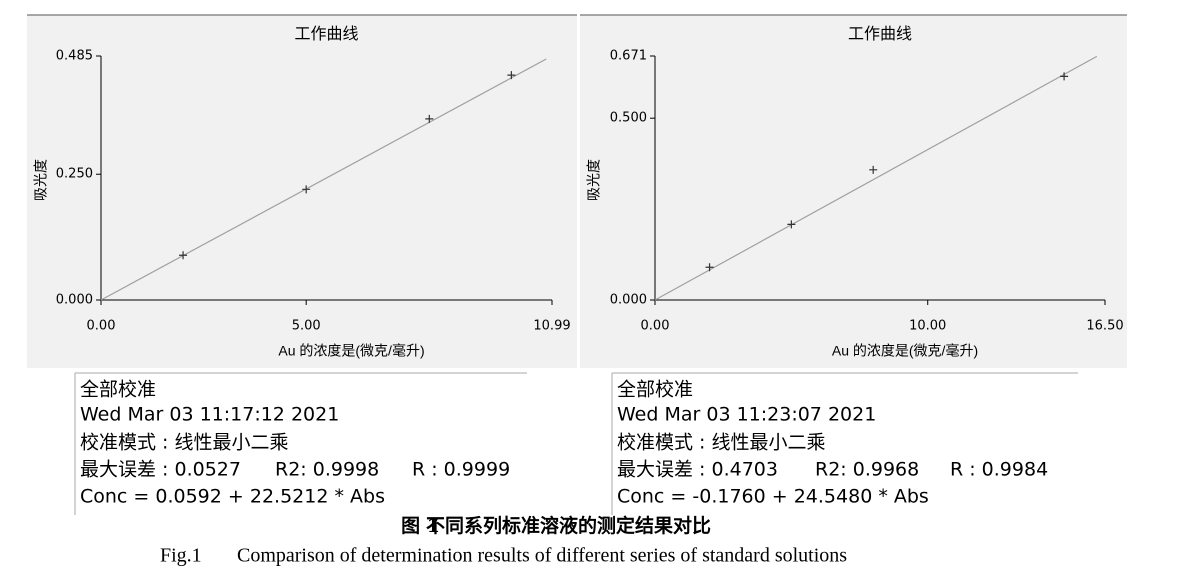 Image resolution: width=1197 pixels, height=576 pixels. I want to click on info-r: R : 0.9984, so click(999, 470).